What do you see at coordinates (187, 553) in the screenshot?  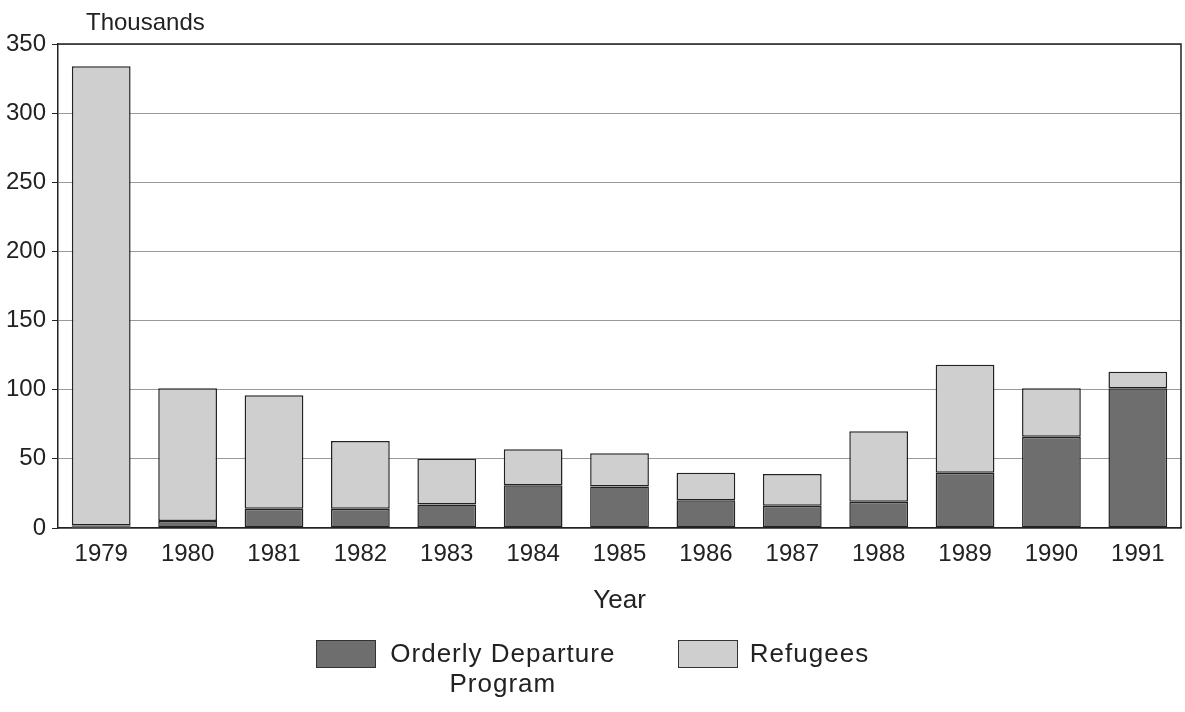 I see `x-tick-label: 1980` at bounding box center [187, 553].